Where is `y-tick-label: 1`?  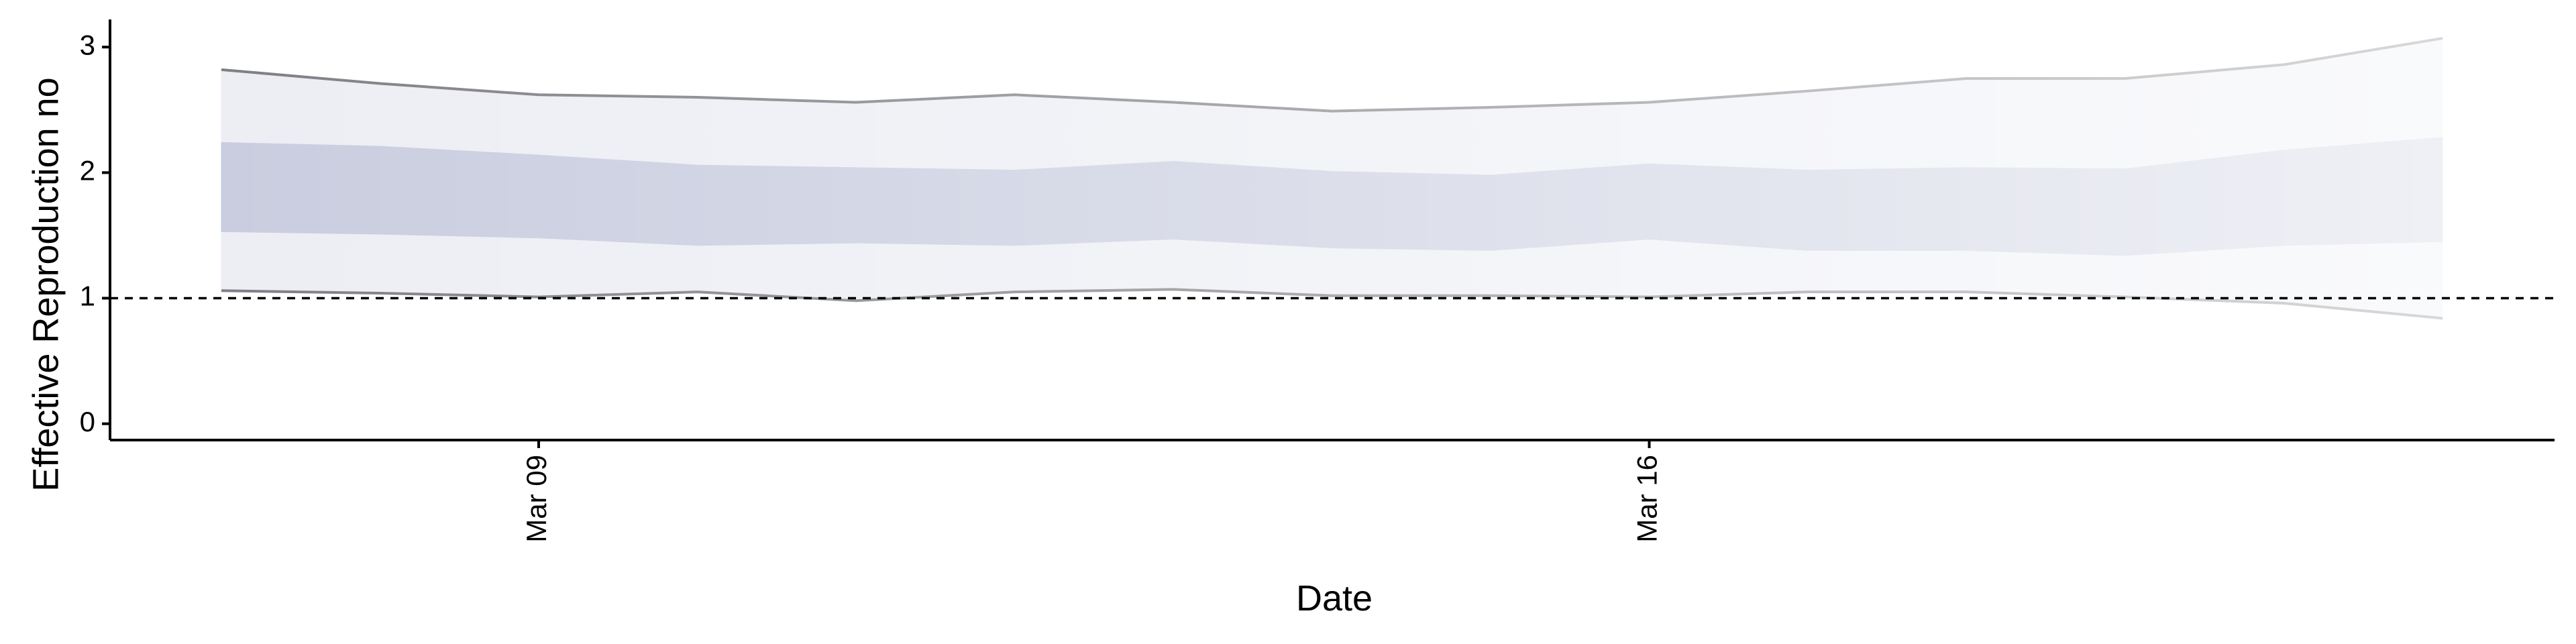 y-tick-label: 1 is located at coordinates (87, 296).